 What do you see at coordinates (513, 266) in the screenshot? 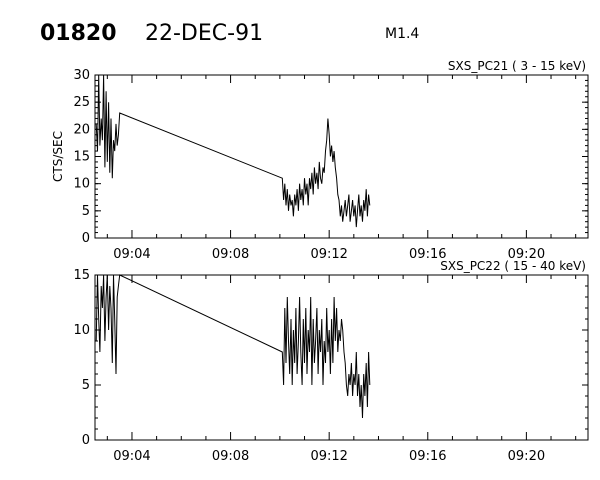
I see `panel-title: SXS_PC22 ( 15 - 40 keV)` at bounding box center [513, 266].